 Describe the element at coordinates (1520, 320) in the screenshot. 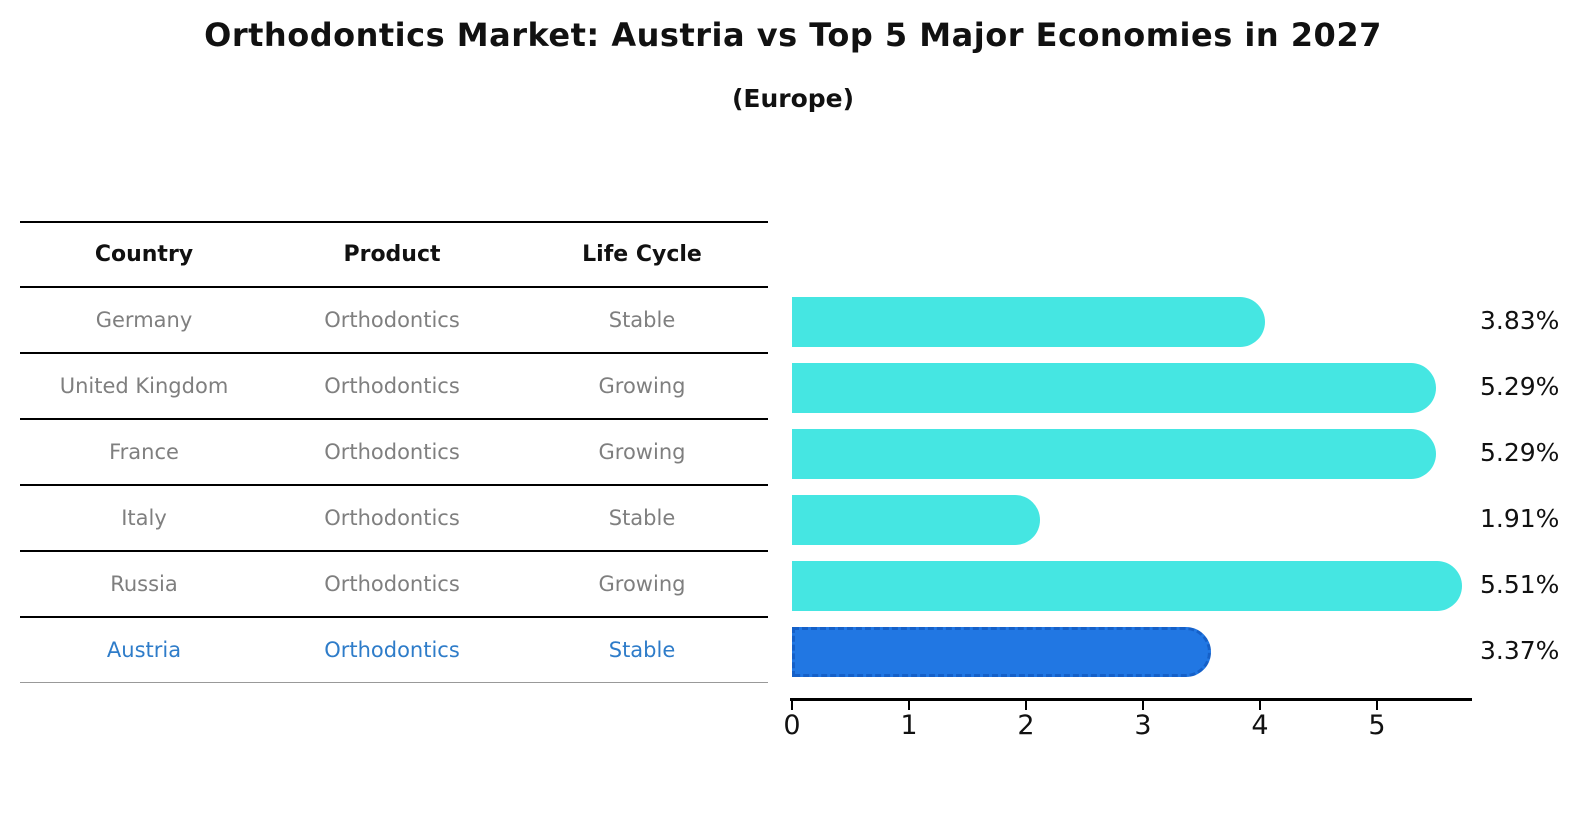

I see `bar-value-label: 3.83%` at that location.